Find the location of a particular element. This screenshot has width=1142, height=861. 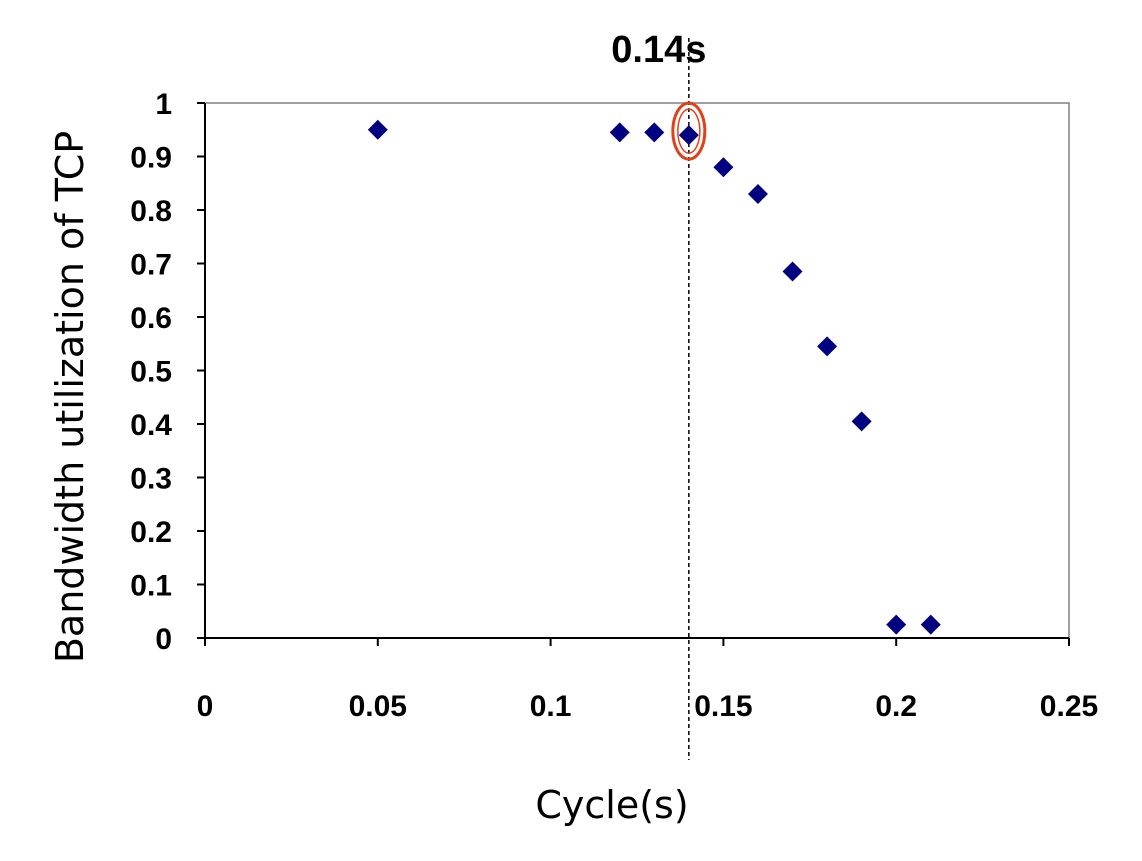

y-axis: 0 0.1 0.2 0.3 0.4 0.5 0.6 0.7 0.8 0.9 1 is located at coordinates (167, 372).